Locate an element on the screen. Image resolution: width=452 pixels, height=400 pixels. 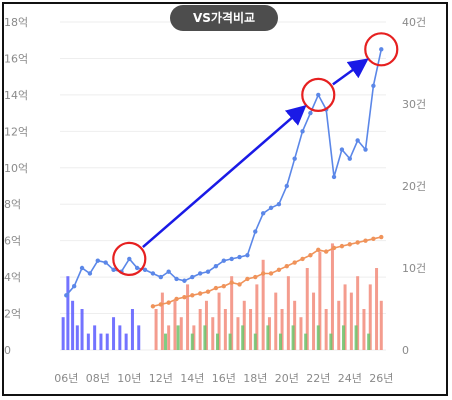
y-left-tick-label: 16억 is located at coordinates (16, 58).